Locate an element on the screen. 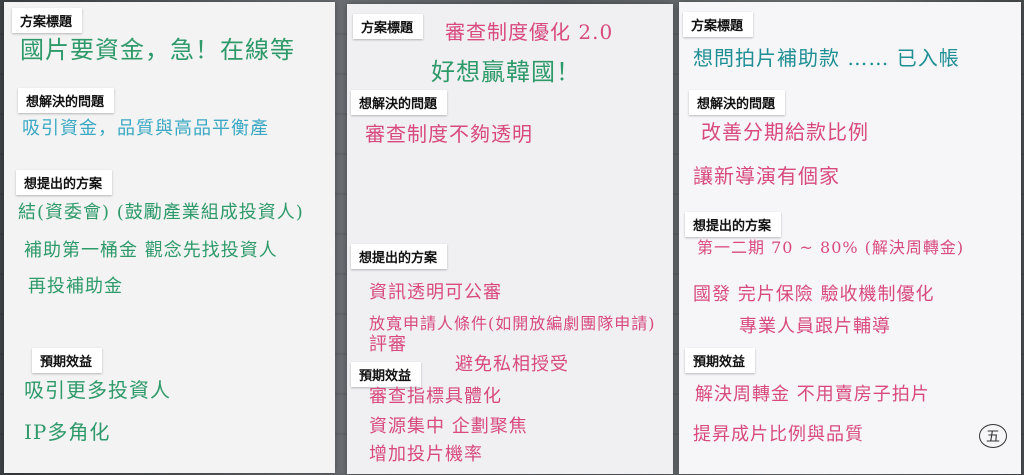 The width and height of the screenshot is (1024, 475). solution-line-3: 評審 is located at coordinates (388, 344).